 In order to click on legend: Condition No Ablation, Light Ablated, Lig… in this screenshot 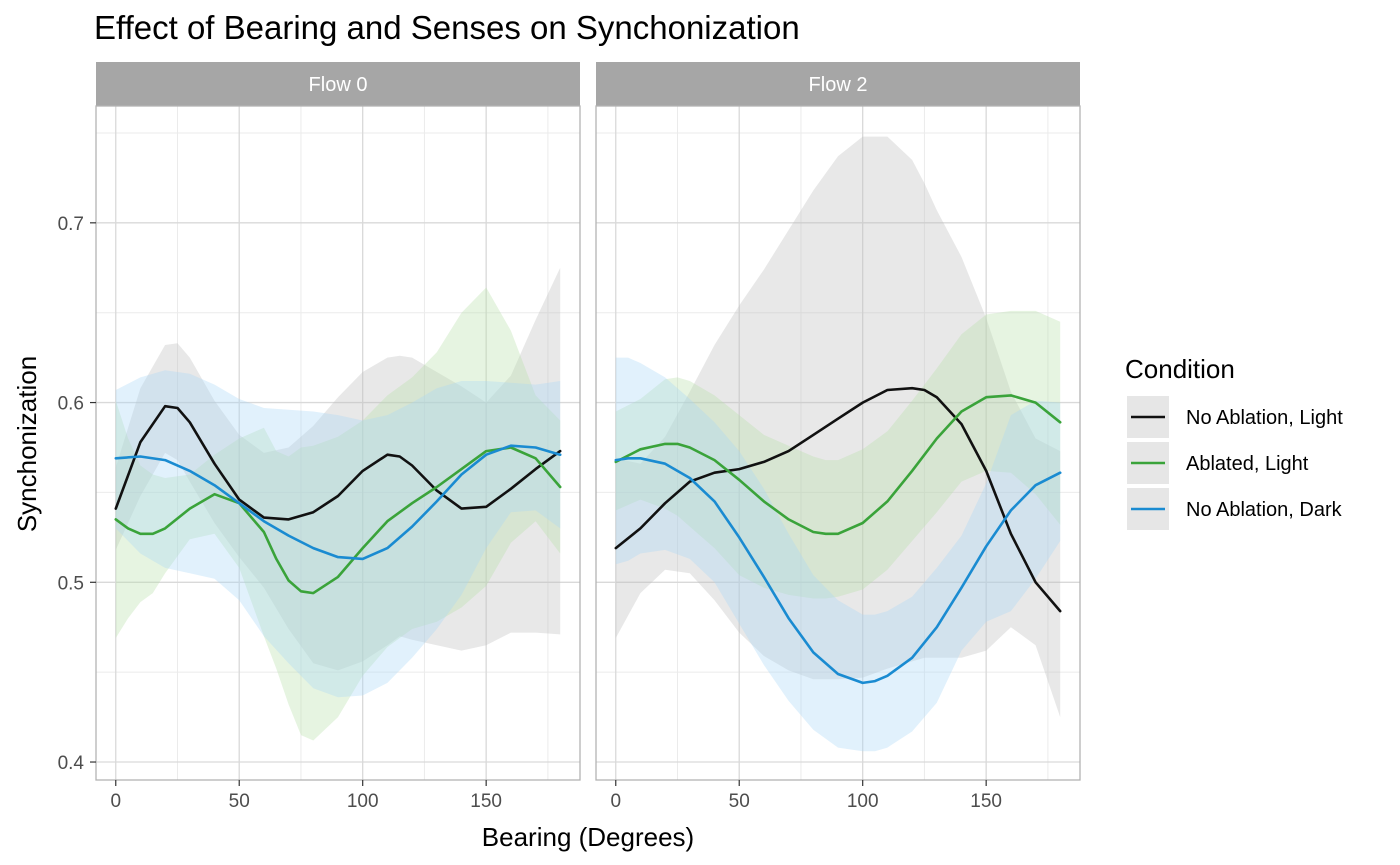, I will do `click(1234, 442)`.